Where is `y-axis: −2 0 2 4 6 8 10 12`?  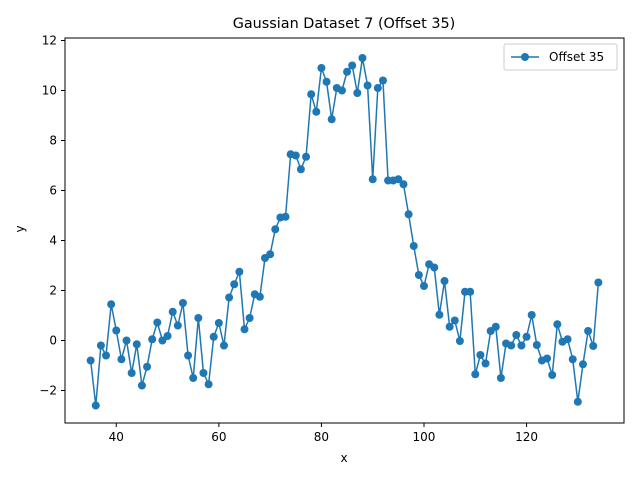
y-axis: −2 0 2 4 6 8 10 12 is located at coordinates (52, 216).